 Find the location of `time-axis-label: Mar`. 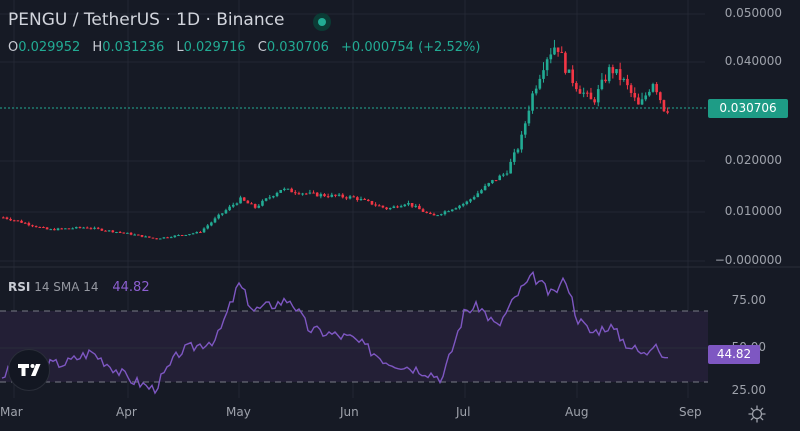

time-axis-label: Mar is located at coordinates (11, 412).